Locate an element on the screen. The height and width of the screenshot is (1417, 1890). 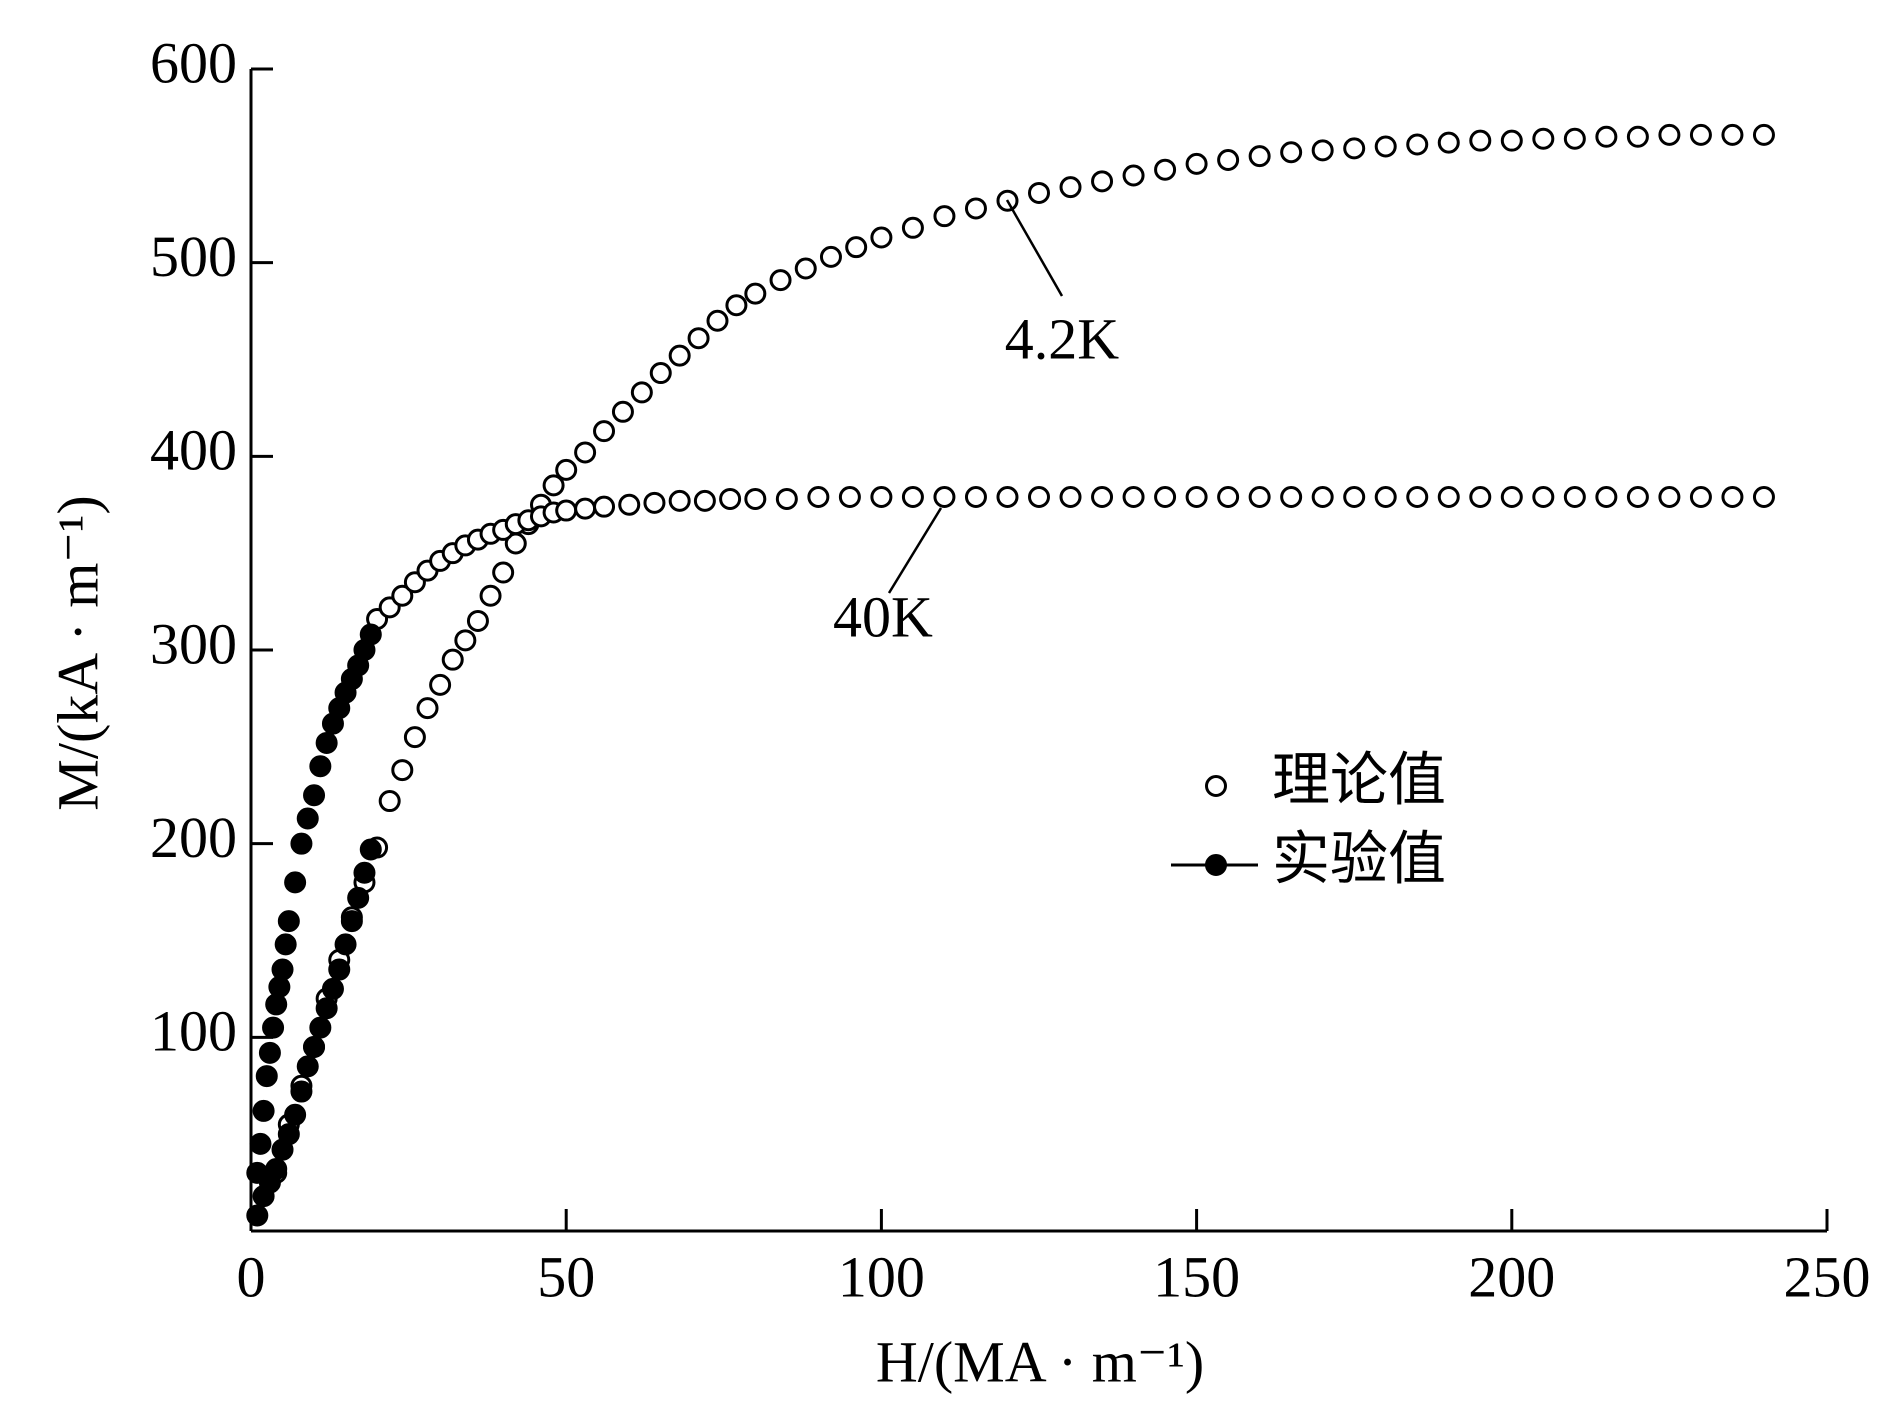
x-tick-label: 200 is located at coordinates (1511, 1276).